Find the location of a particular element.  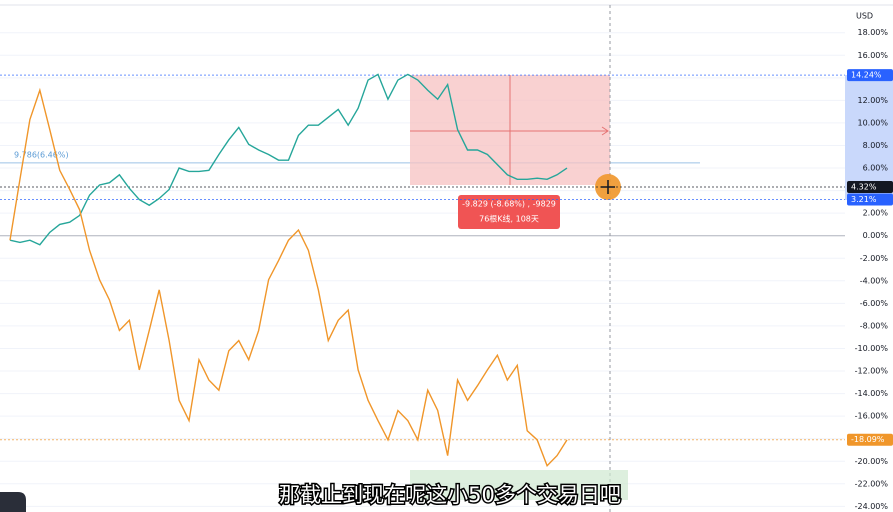

y-tick-label: -8.00% is located at coordinates (874, 325).